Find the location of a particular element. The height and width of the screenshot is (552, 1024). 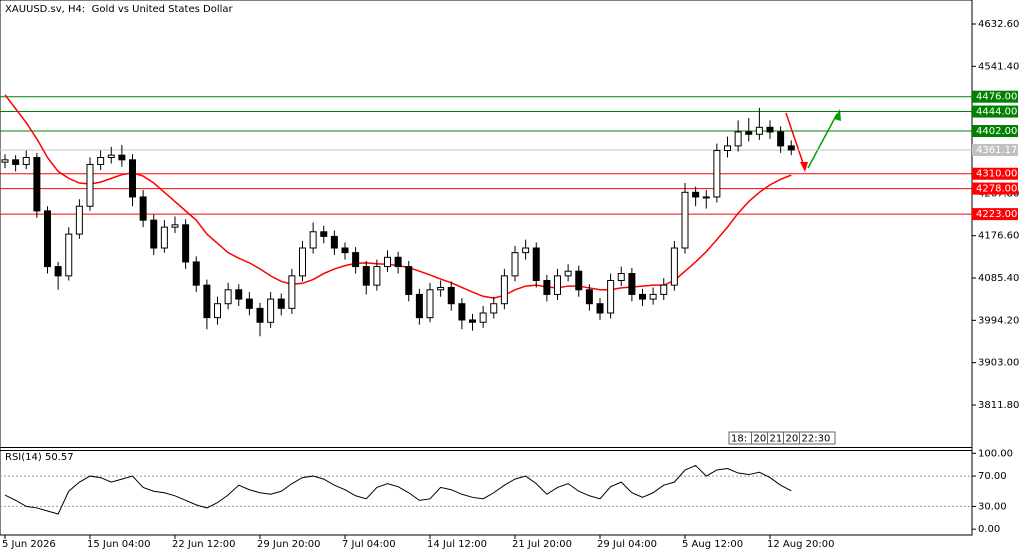

rsi-tick-label: 30.00 is located at coordinates (992, 506).